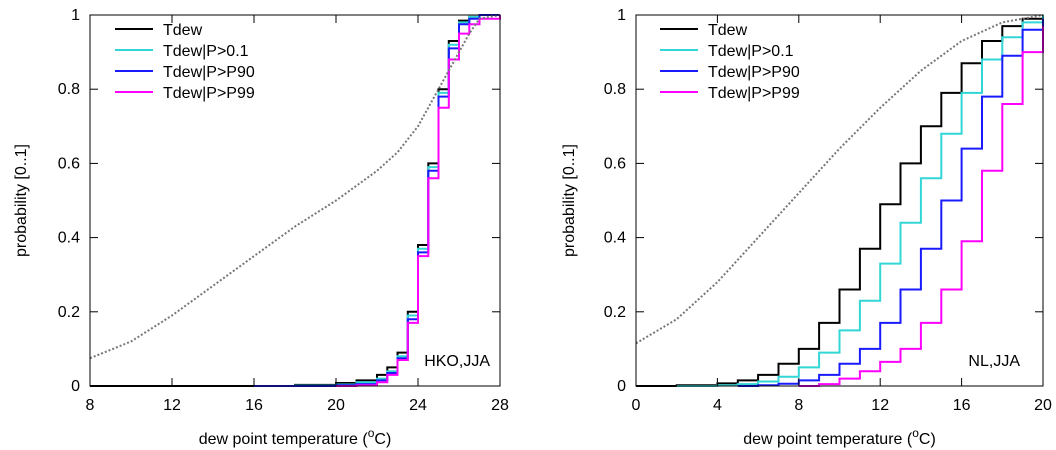 This screenshot has width=1056, height=450. What do you see at coordinates (500, 405) in the screenshot?
I see `x-tick-label: 28` at bounding box center [500, 405].